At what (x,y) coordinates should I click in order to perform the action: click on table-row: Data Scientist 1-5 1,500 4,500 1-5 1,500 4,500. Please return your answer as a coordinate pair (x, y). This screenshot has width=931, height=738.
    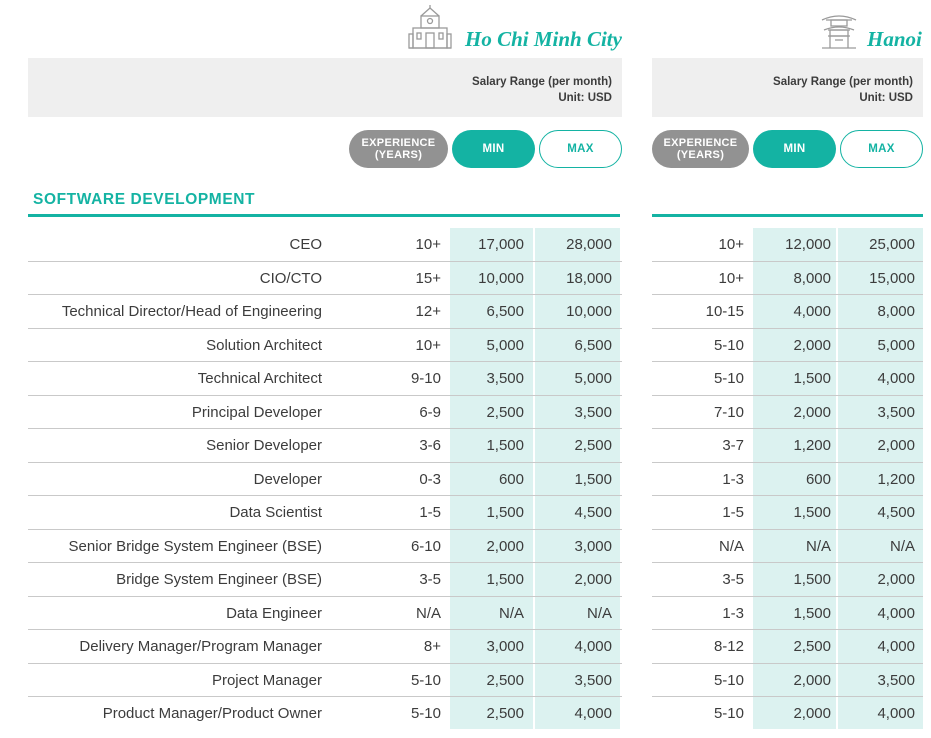
    Looking at the image, I should click on (465, 513).